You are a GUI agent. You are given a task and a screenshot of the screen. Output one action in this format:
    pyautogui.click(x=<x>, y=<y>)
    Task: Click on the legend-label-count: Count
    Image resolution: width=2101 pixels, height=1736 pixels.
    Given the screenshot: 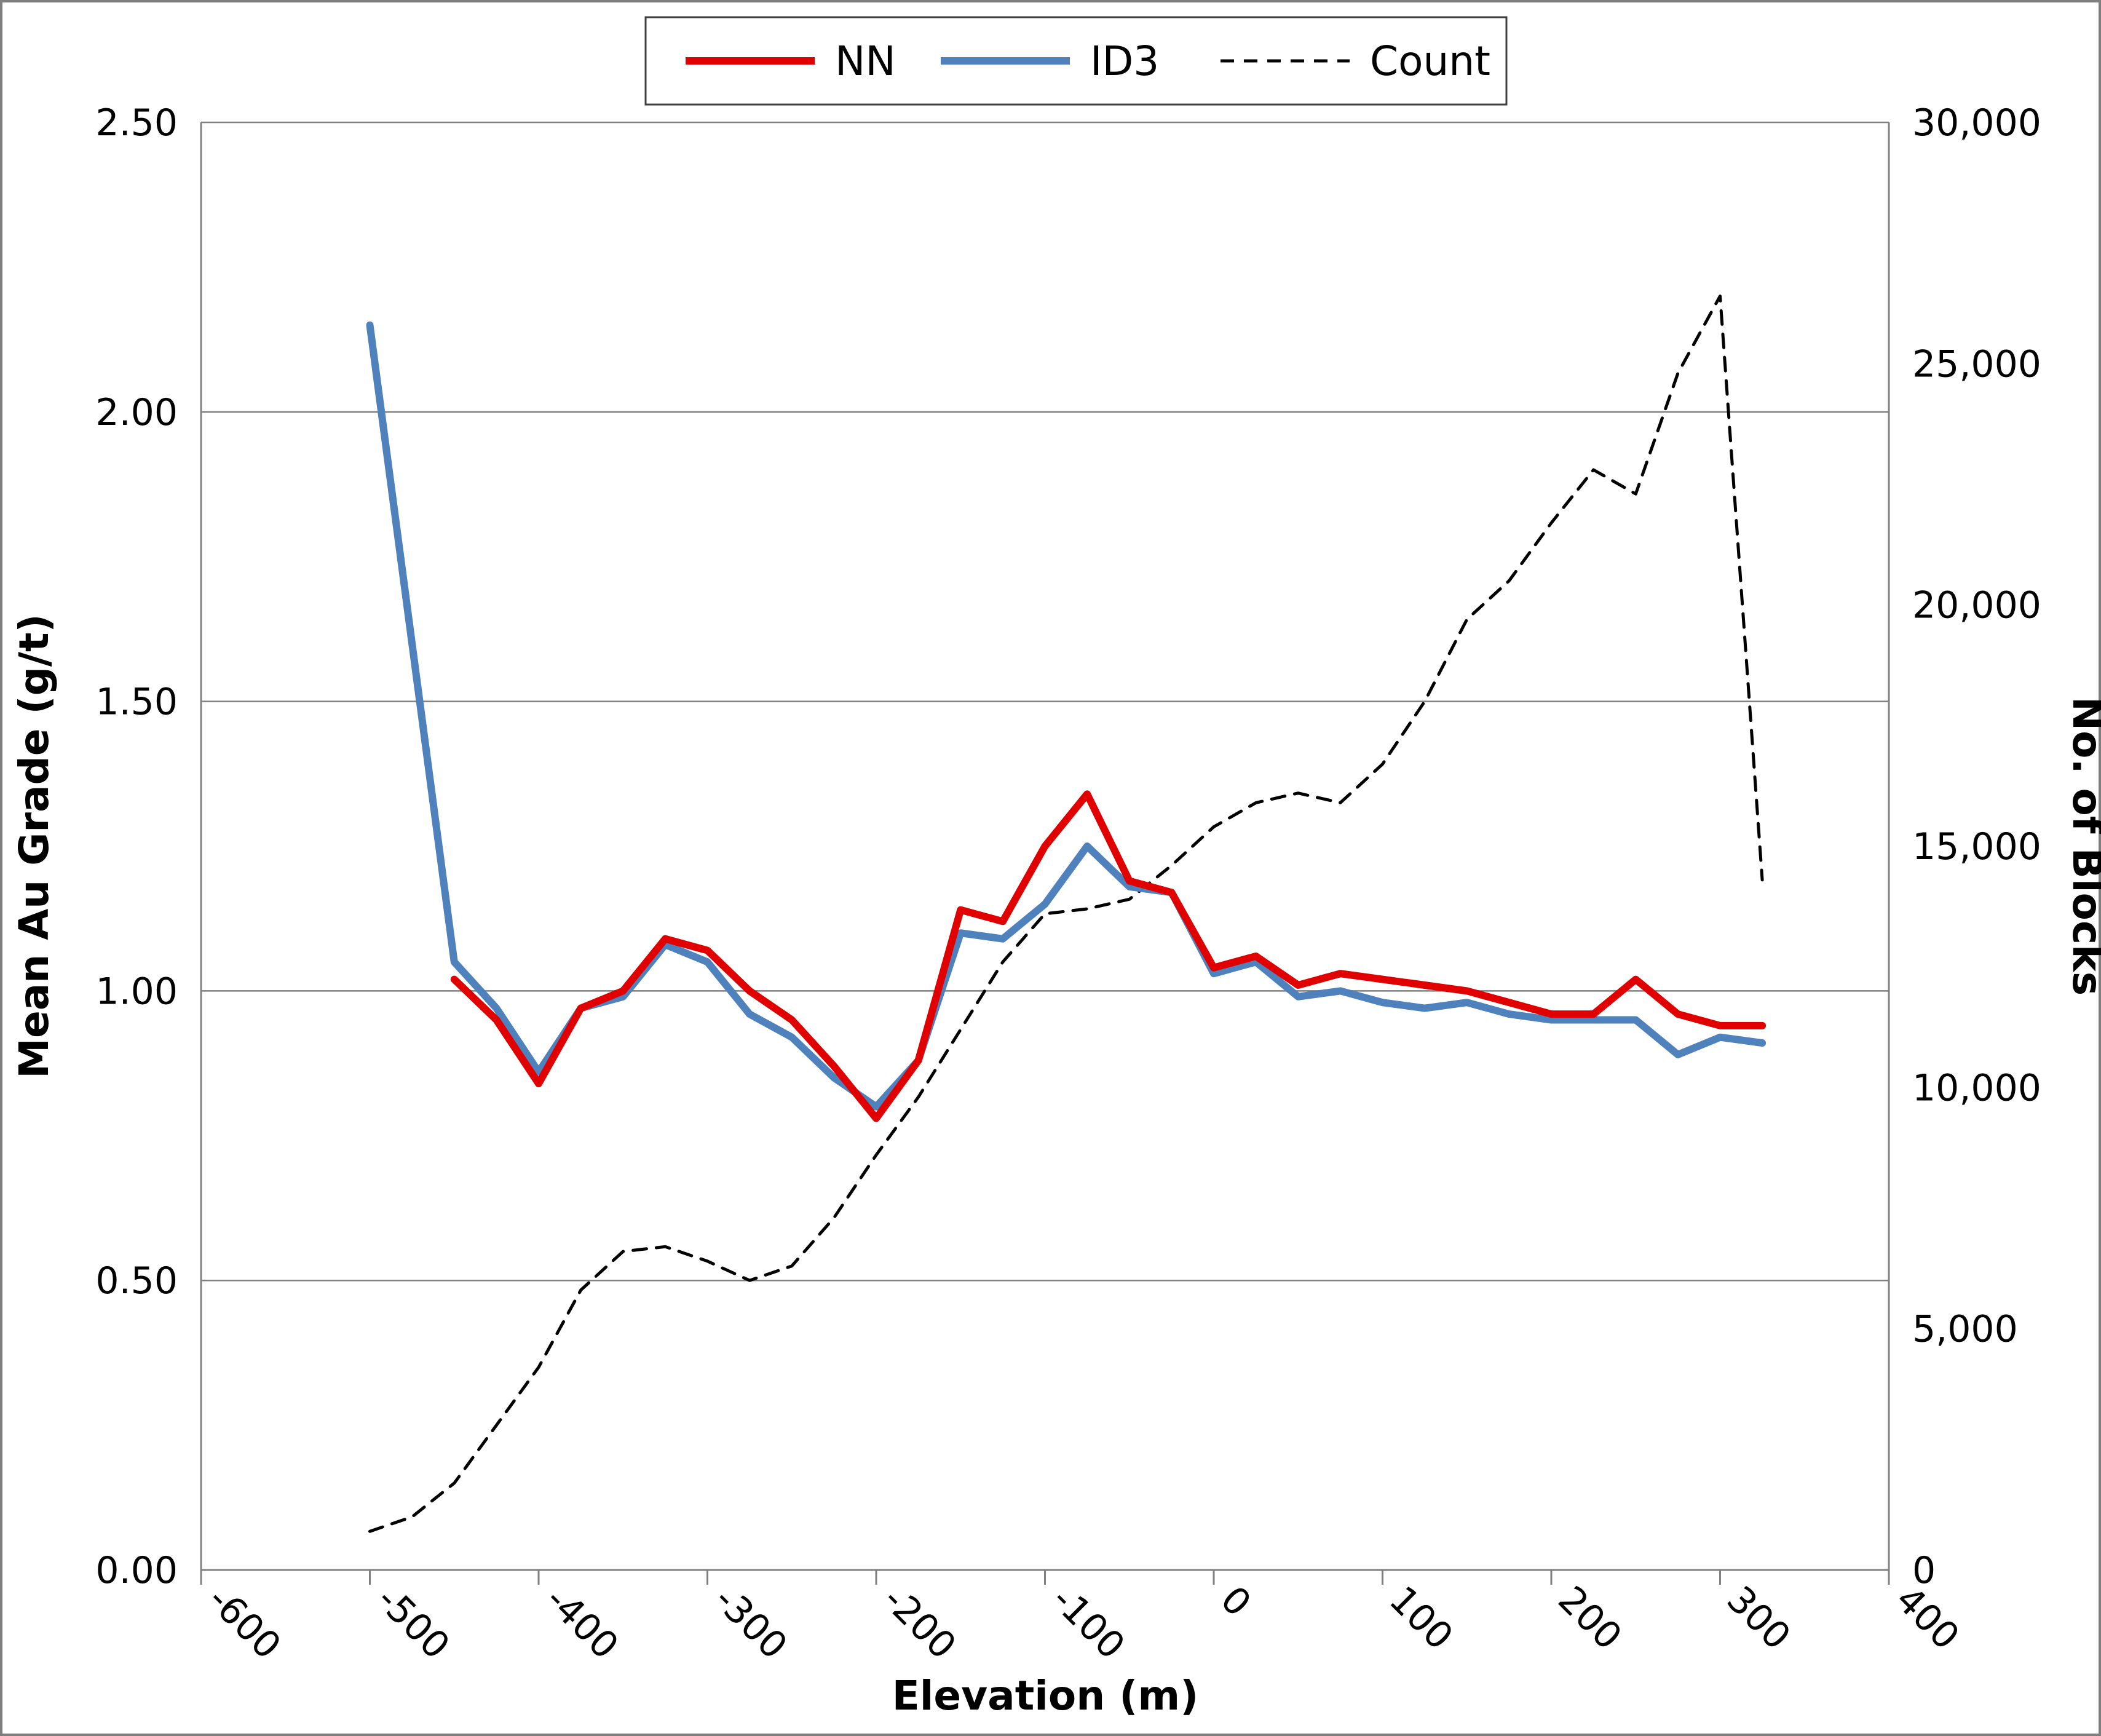 What is the action you would take?
    pyautogui.click(x=1430, y=61)
    